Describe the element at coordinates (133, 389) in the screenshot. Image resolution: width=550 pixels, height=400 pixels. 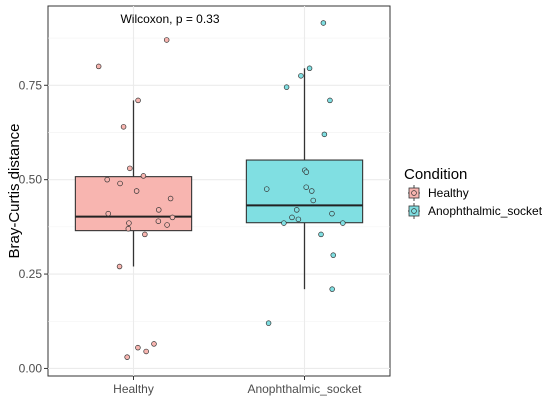
I see `x-tick-label: Healthy` at that location.